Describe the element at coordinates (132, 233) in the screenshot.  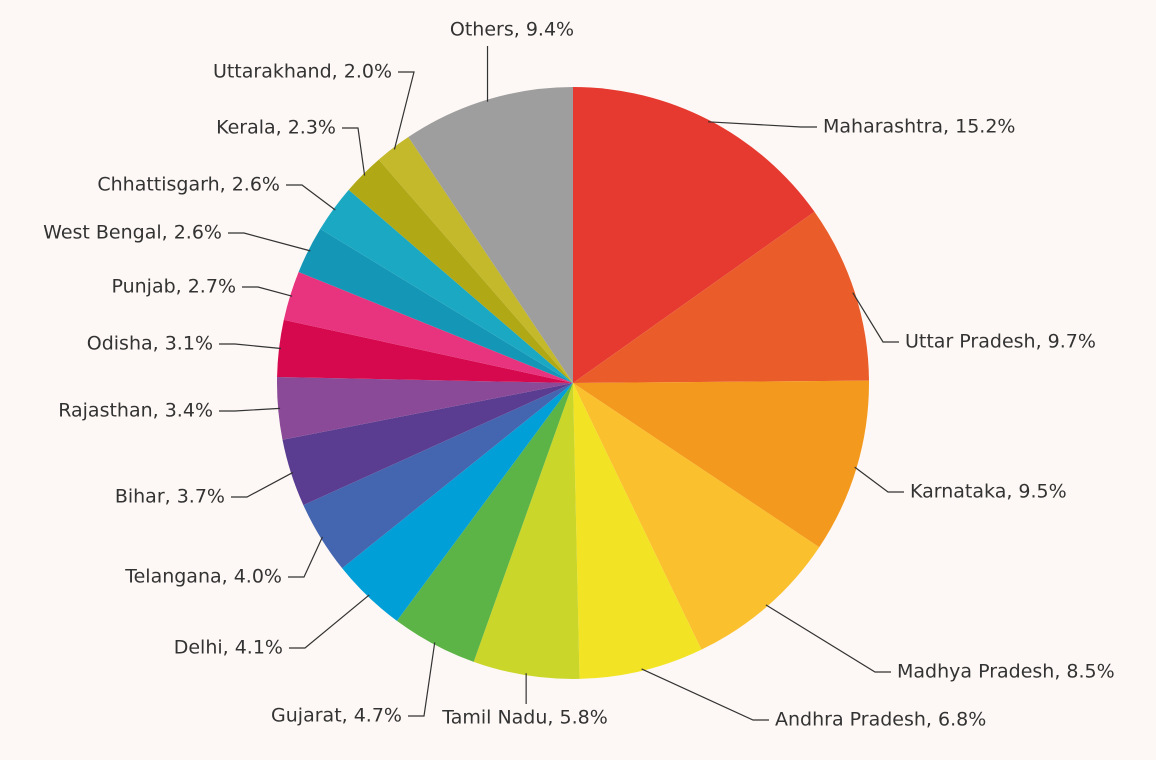
I see `slice-label: West Bengal, 2.6%` at that location.